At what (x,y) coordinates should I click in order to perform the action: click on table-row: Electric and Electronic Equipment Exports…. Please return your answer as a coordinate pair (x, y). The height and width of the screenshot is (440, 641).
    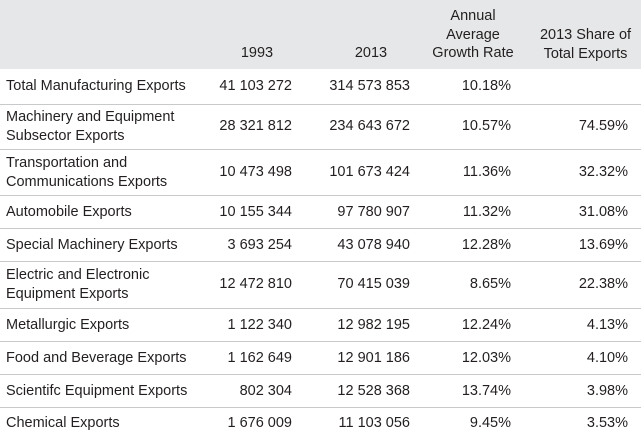
    Looking at the image, I should click on (320, 285).